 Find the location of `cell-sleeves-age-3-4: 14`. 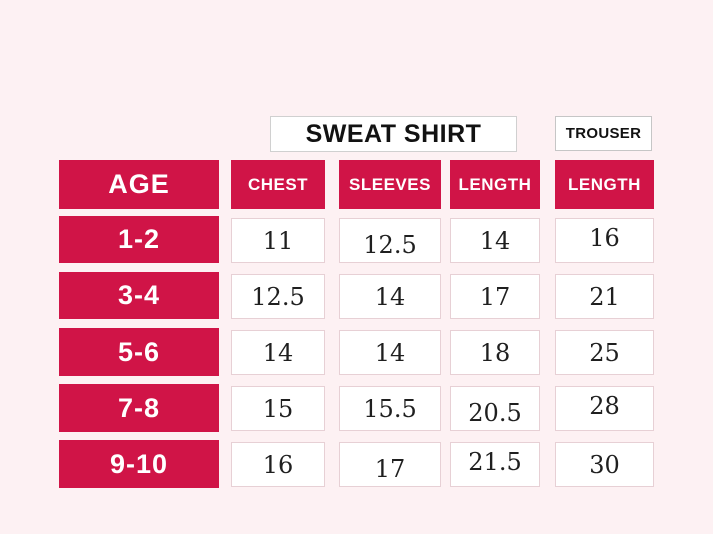

cell-sleeves-age-3-4: 14 is located at coordinates (390, 296).